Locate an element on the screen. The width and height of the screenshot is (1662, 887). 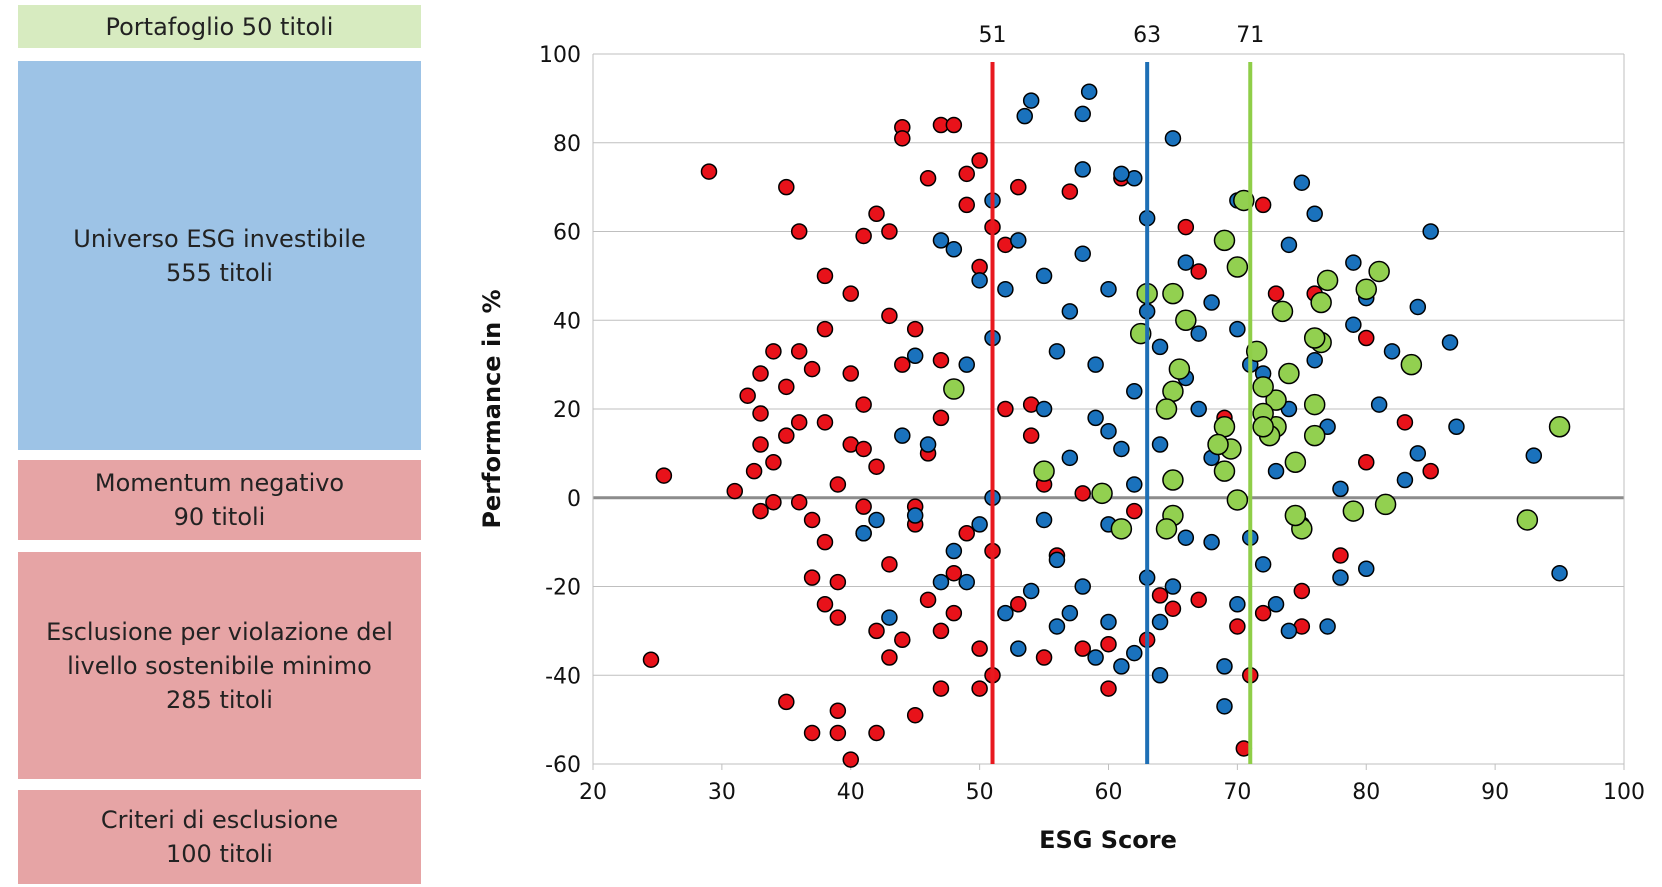
y-tick-label: 40 is located at coordinates (567, 321).